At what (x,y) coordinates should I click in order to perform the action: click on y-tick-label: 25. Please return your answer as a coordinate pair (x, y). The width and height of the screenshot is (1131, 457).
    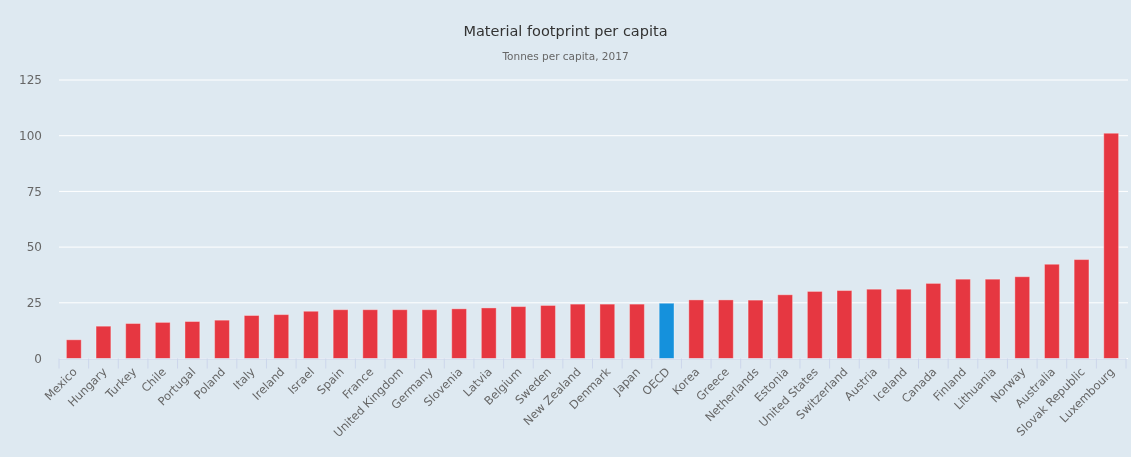
    Looking at the image, I should click on (34, 303).